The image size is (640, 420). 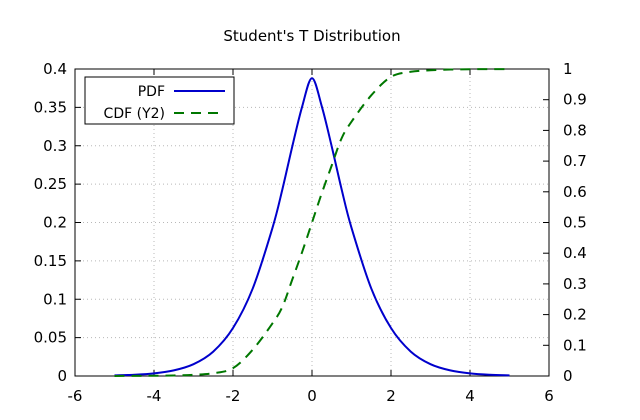 What do you see at coordinates (568, 69) in the screenshot?
I see `y2-tick-label: 1` at bounding box center [568, 69].